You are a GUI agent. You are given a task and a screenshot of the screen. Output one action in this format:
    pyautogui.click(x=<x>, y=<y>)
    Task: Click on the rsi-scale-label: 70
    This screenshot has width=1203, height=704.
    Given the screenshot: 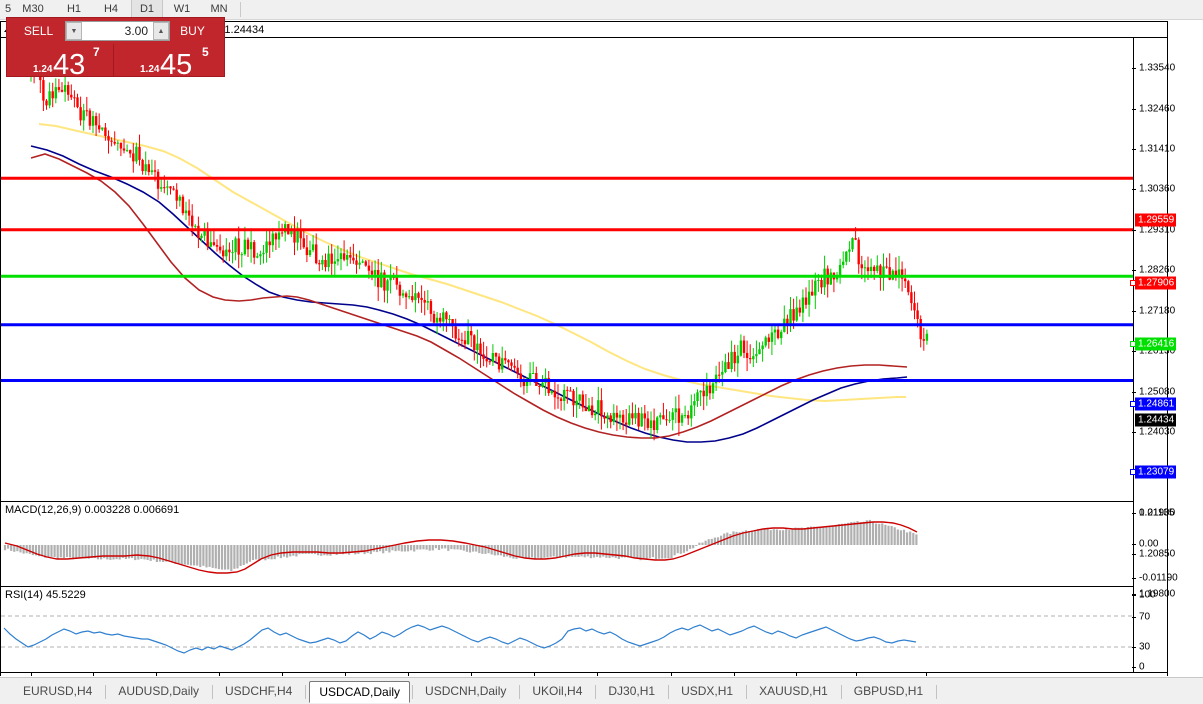 What is the action you would take?
    pyautogui.click(x=1145, y=617)
    